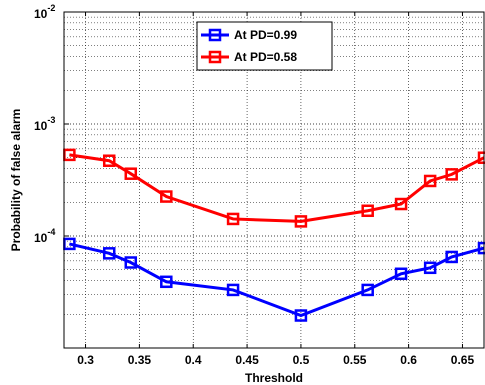  I want to click on x-tick-label: 0.55, so click(355, 360).